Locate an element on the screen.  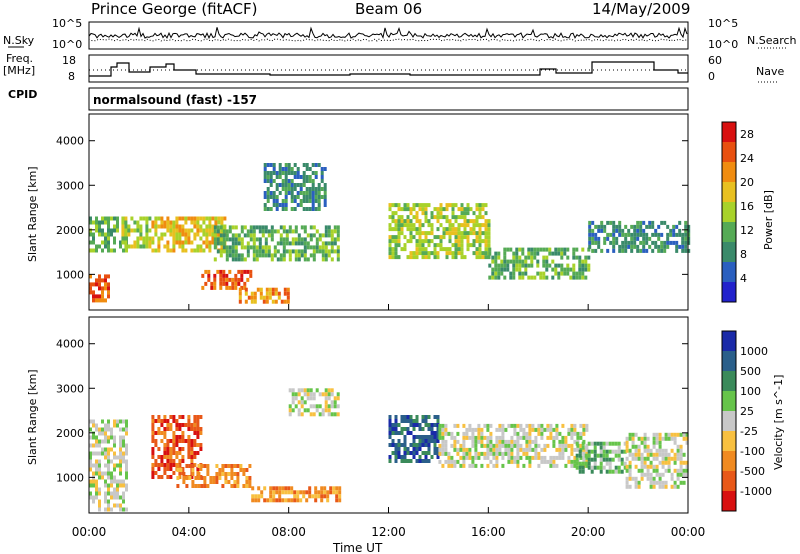
colorbar-tick: 20 is located at coordinates (747, 182).